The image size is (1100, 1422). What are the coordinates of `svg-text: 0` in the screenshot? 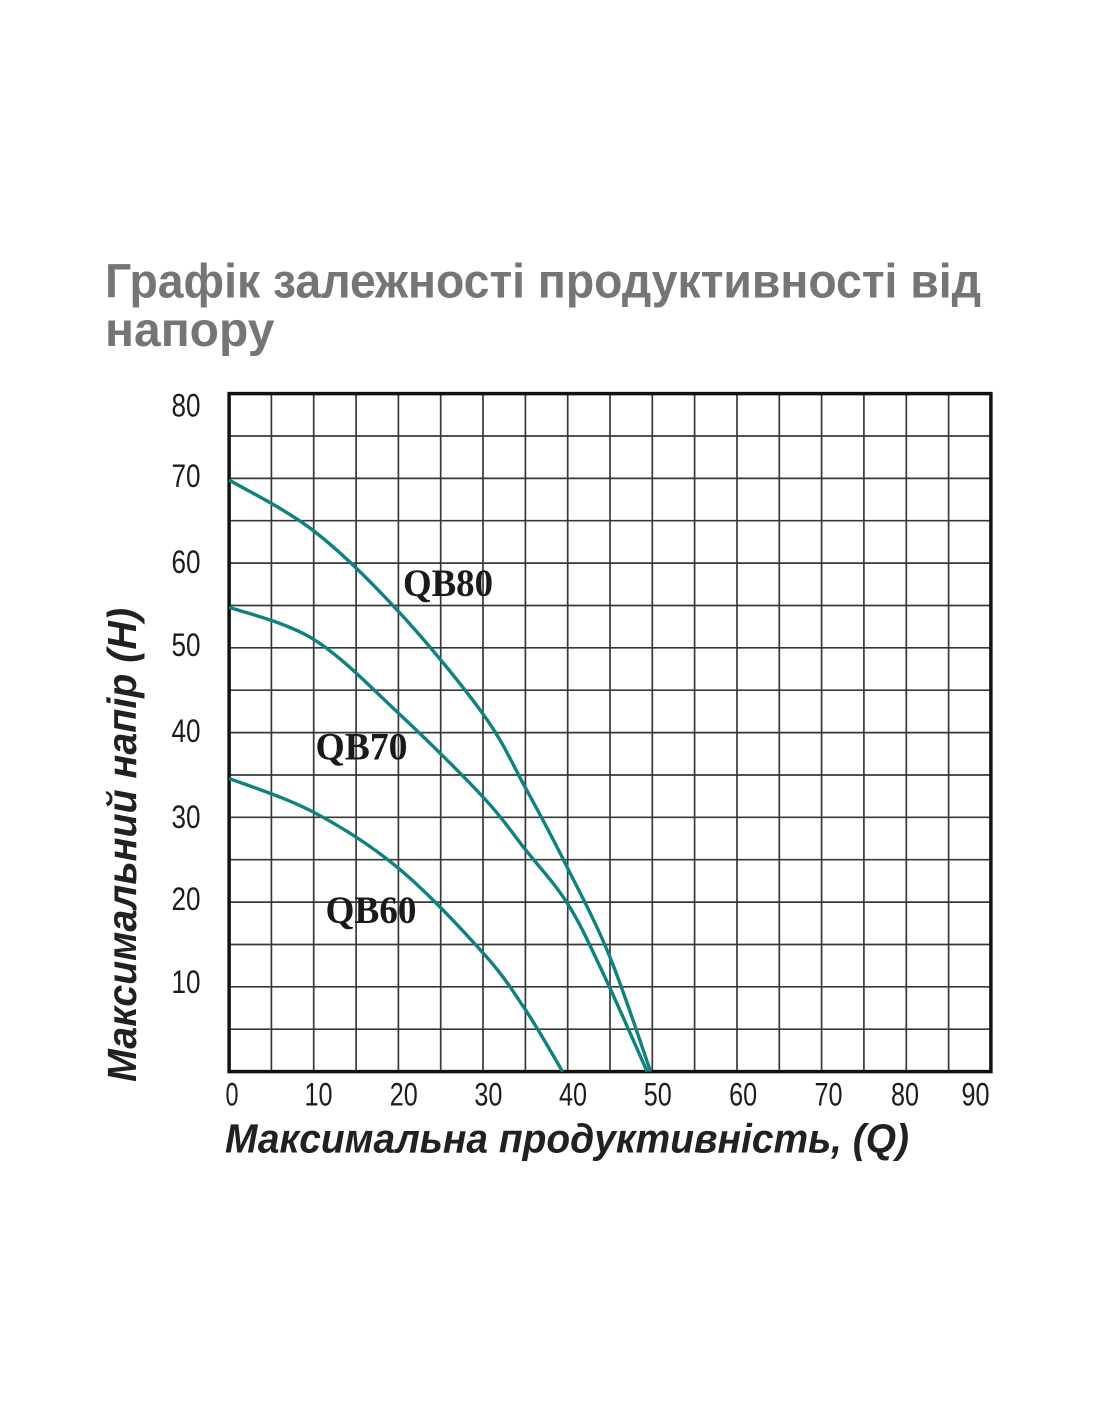 It's located at (232, 1095).